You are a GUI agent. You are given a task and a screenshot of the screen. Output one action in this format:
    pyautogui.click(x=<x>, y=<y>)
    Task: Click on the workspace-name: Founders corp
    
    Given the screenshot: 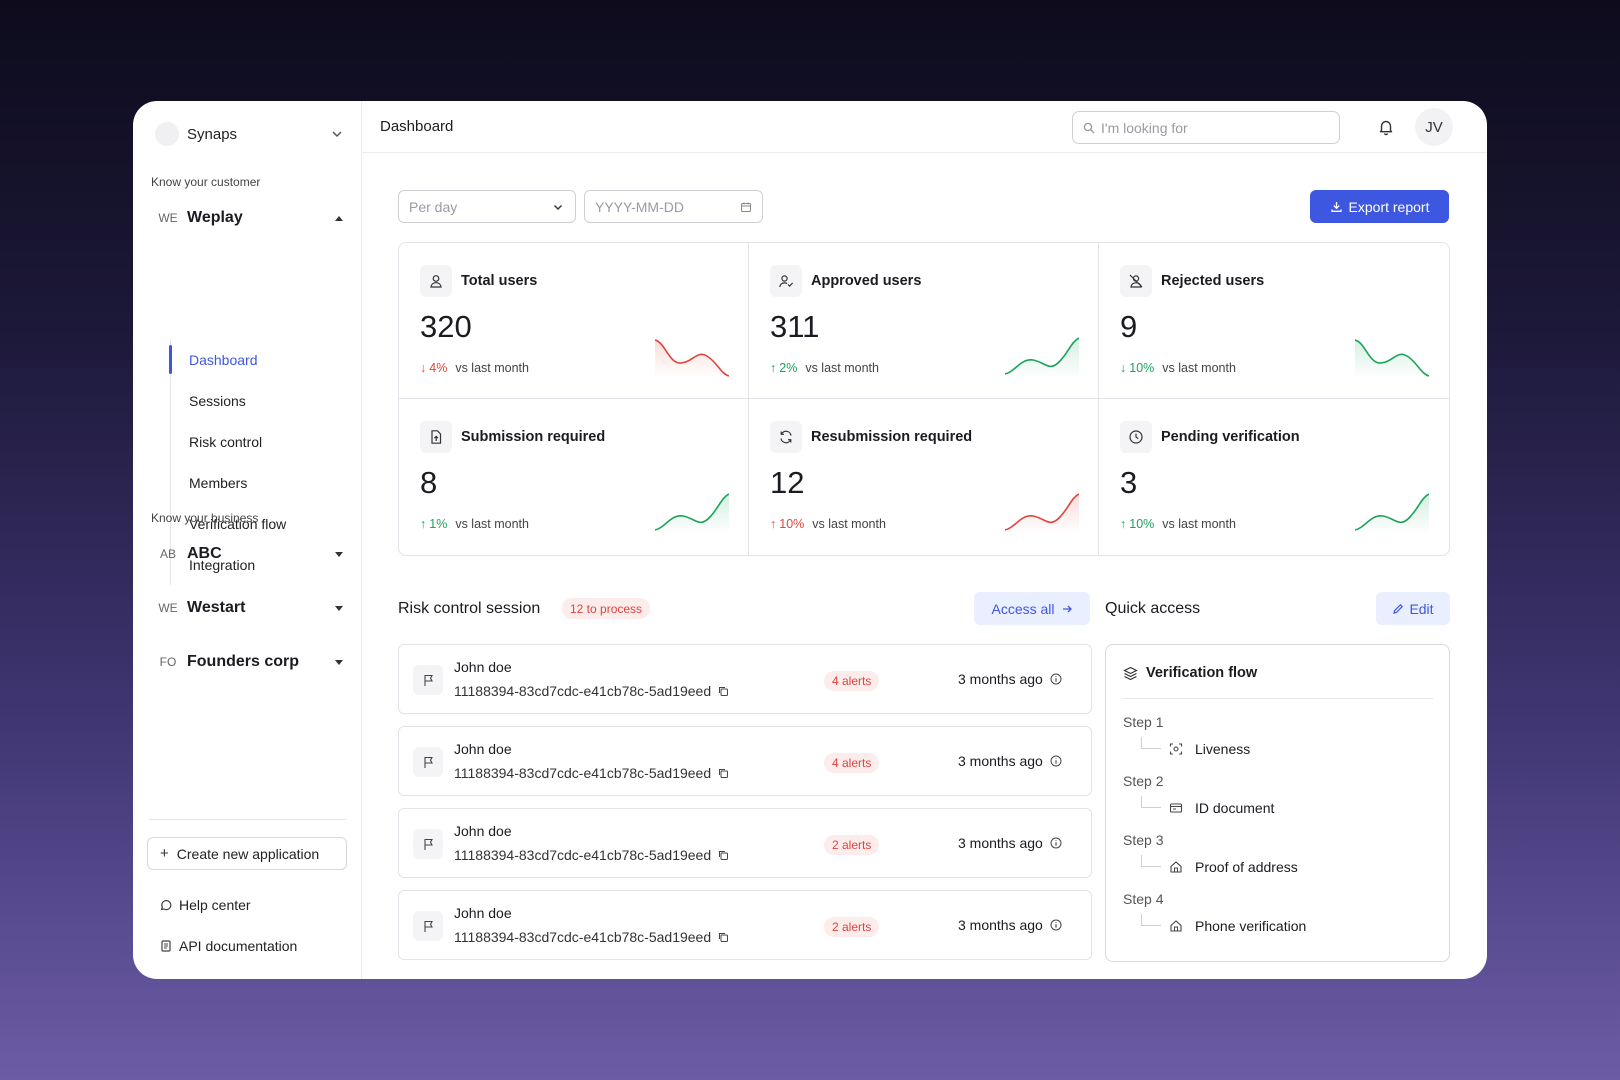 What is the action you would take?
    pyautogui.click(x=243, y=661)
    